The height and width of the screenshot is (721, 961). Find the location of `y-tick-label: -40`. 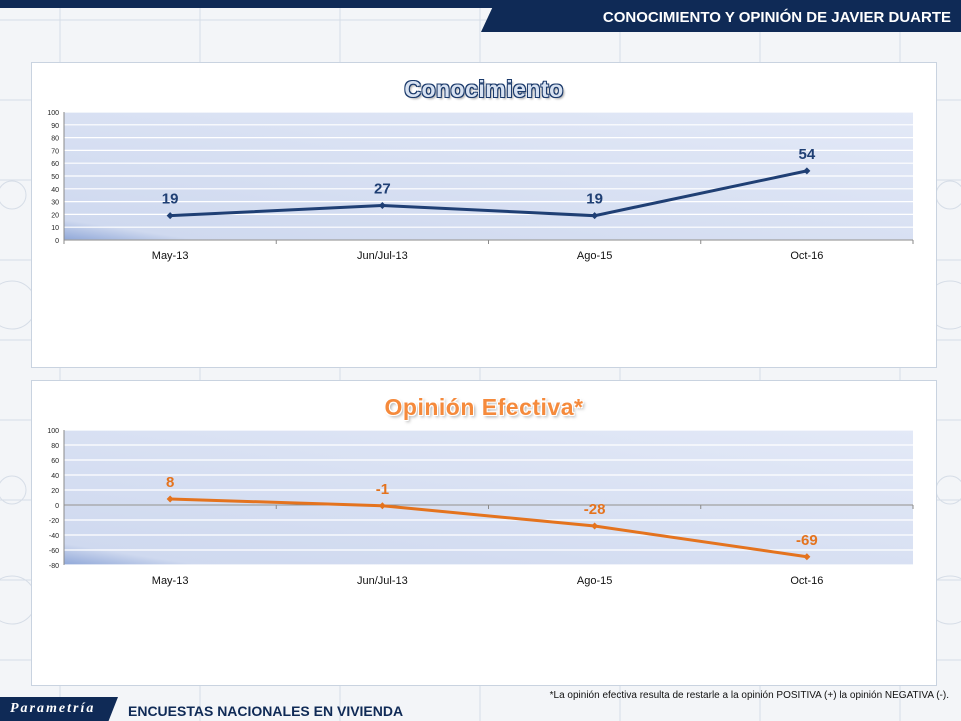

y-tick-label: -40 is located at coordinates (54, 536).